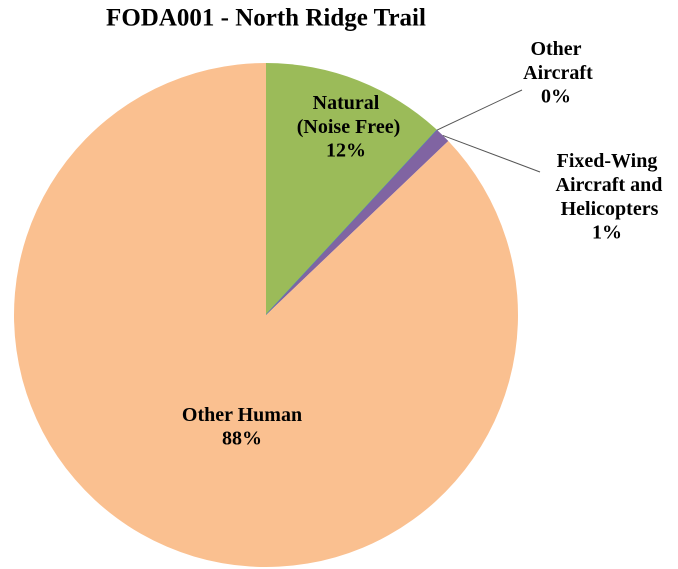 This screenshot has width=678, height=569. What do you see at coordinates (607, 185) in the screenshot?
I see `slice-label: Fixed-Wing Aircraft and Helicopters` at bounding box center [607, 185].